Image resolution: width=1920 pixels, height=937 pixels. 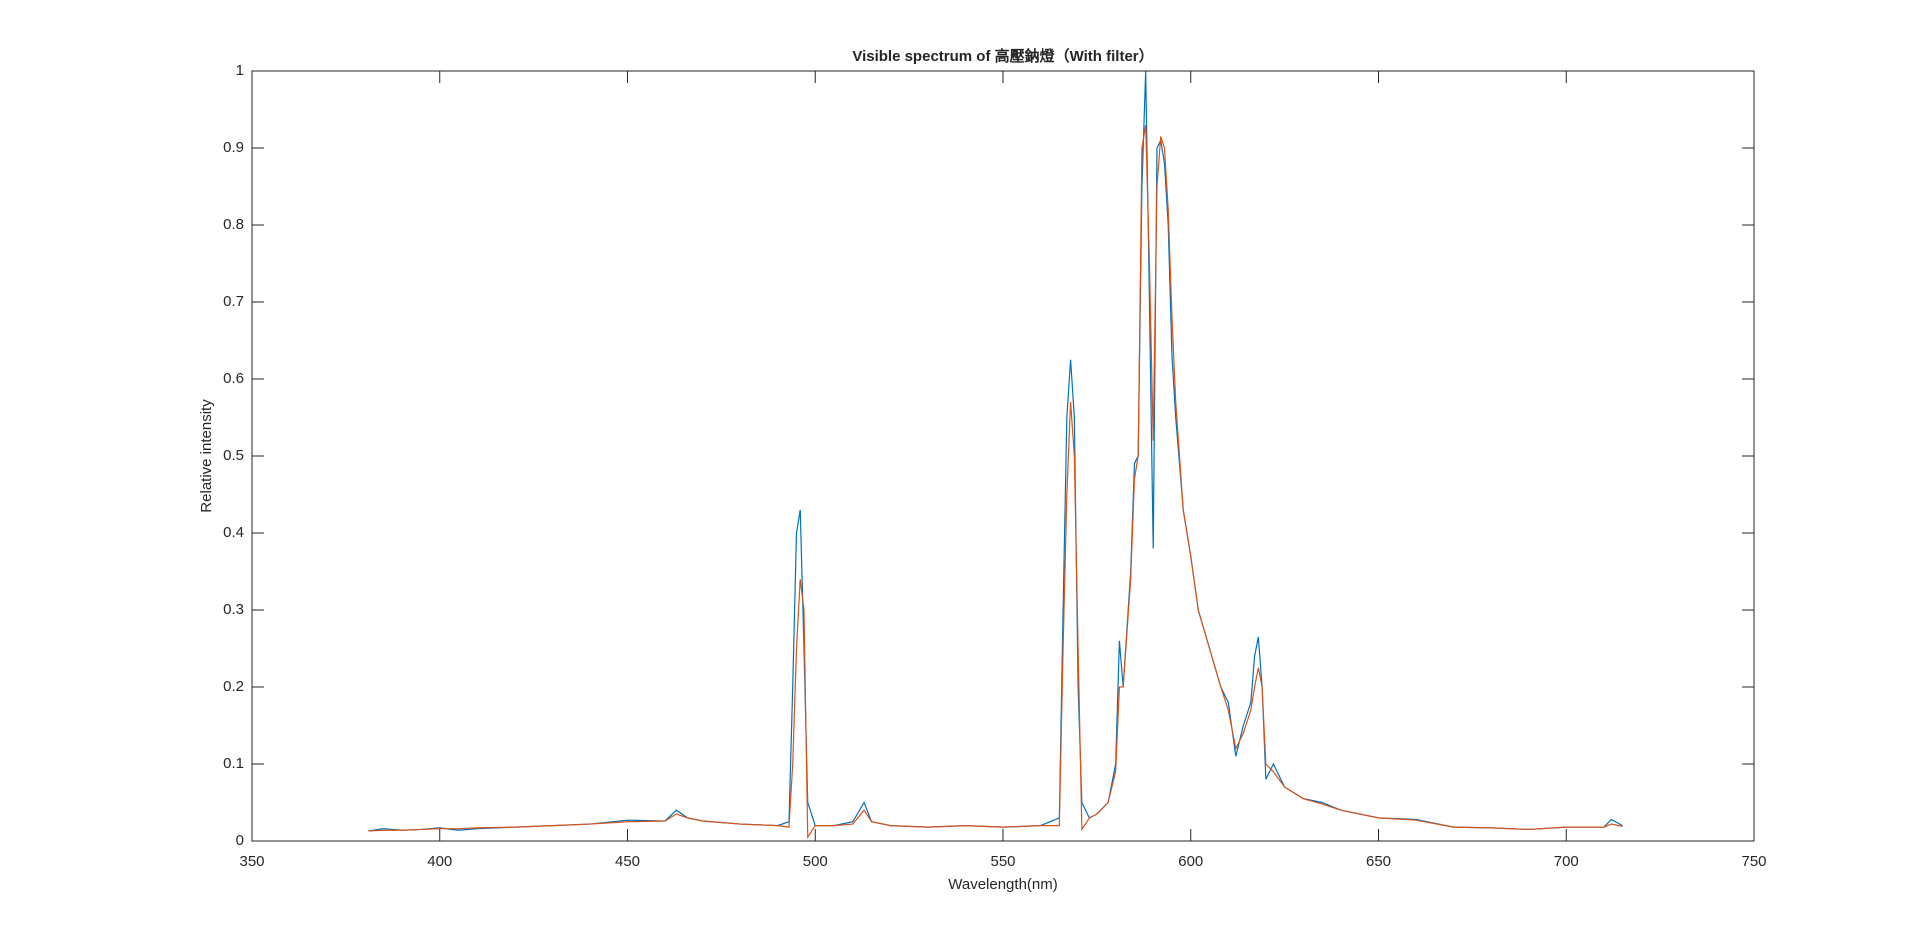 What do you see at coordinates (1378, 861) in the screenshot?
I see `x-tick-label: 650` at bounding box center [1378, 861].